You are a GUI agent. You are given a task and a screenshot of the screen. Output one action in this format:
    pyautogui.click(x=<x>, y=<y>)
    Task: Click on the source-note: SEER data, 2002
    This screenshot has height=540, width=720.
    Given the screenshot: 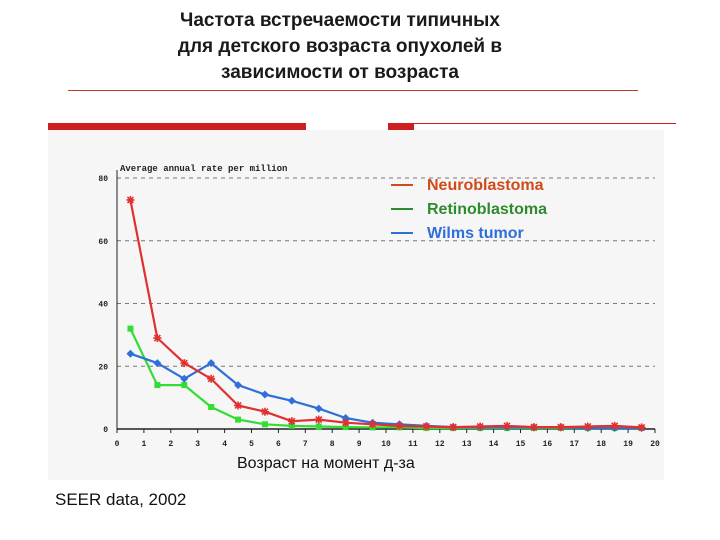 What is the action you would take?
    pyautogui.click(x=121, y=499)
    